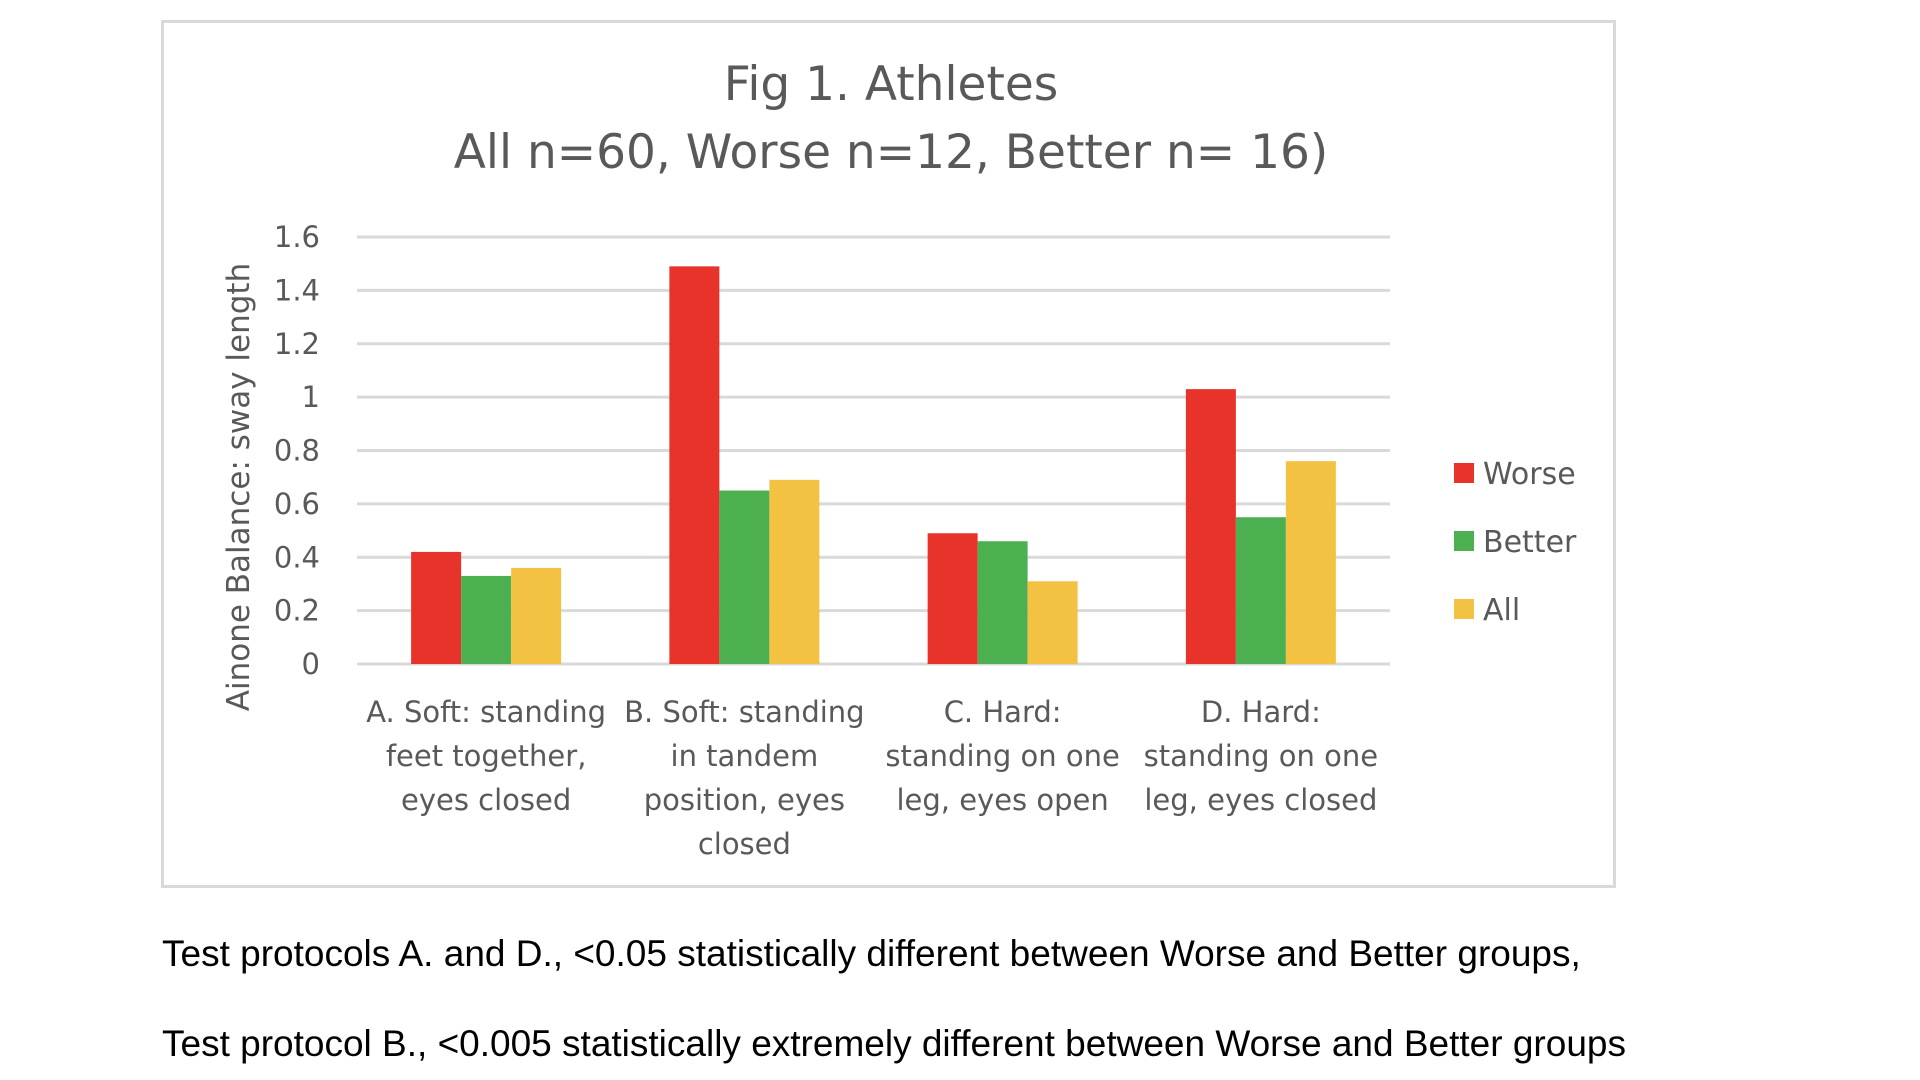  Describe the element at coordinates (1529, 474) in the screenshot. I see `legend-label-worse: Worse` at that location.